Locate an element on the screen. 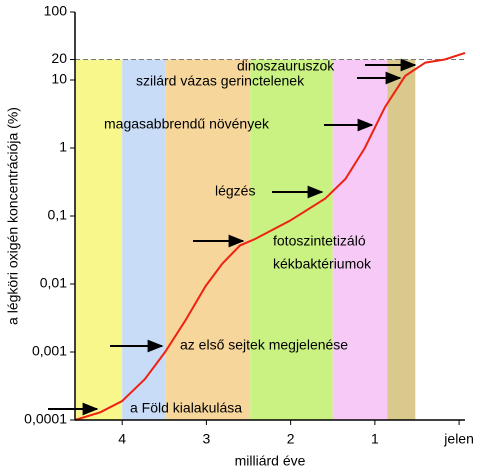  x-tick-label: 3 is located at coordinates (207, 439).